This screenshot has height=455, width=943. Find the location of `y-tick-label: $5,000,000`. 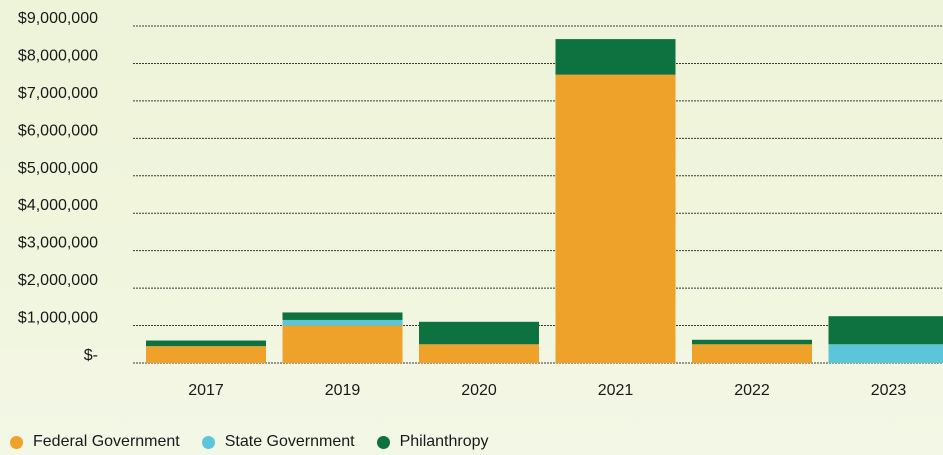

y-tick-label: $5,000,000 is located at coordinates (58, 168).